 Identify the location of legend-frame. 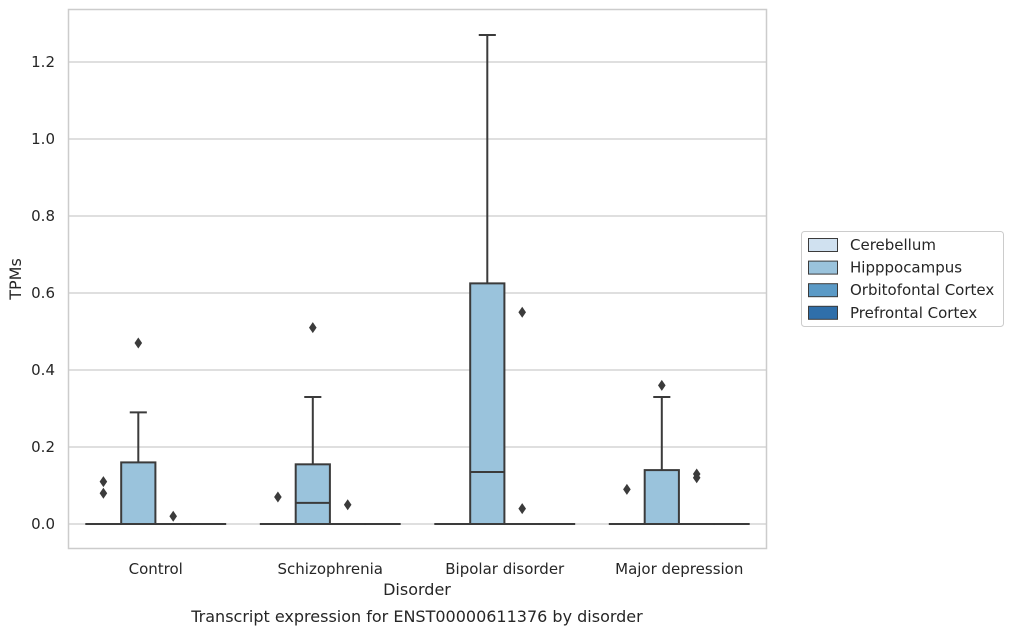
(902, 279).